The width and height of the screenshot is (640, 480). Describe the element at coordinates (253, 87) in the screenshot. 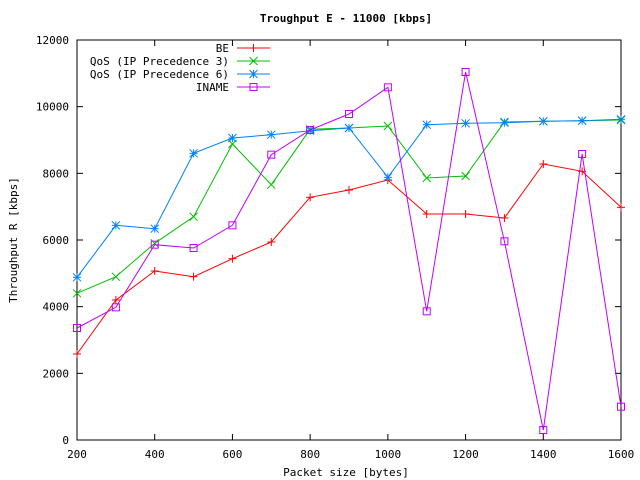

I see `legend-item-4-marker` at that location.